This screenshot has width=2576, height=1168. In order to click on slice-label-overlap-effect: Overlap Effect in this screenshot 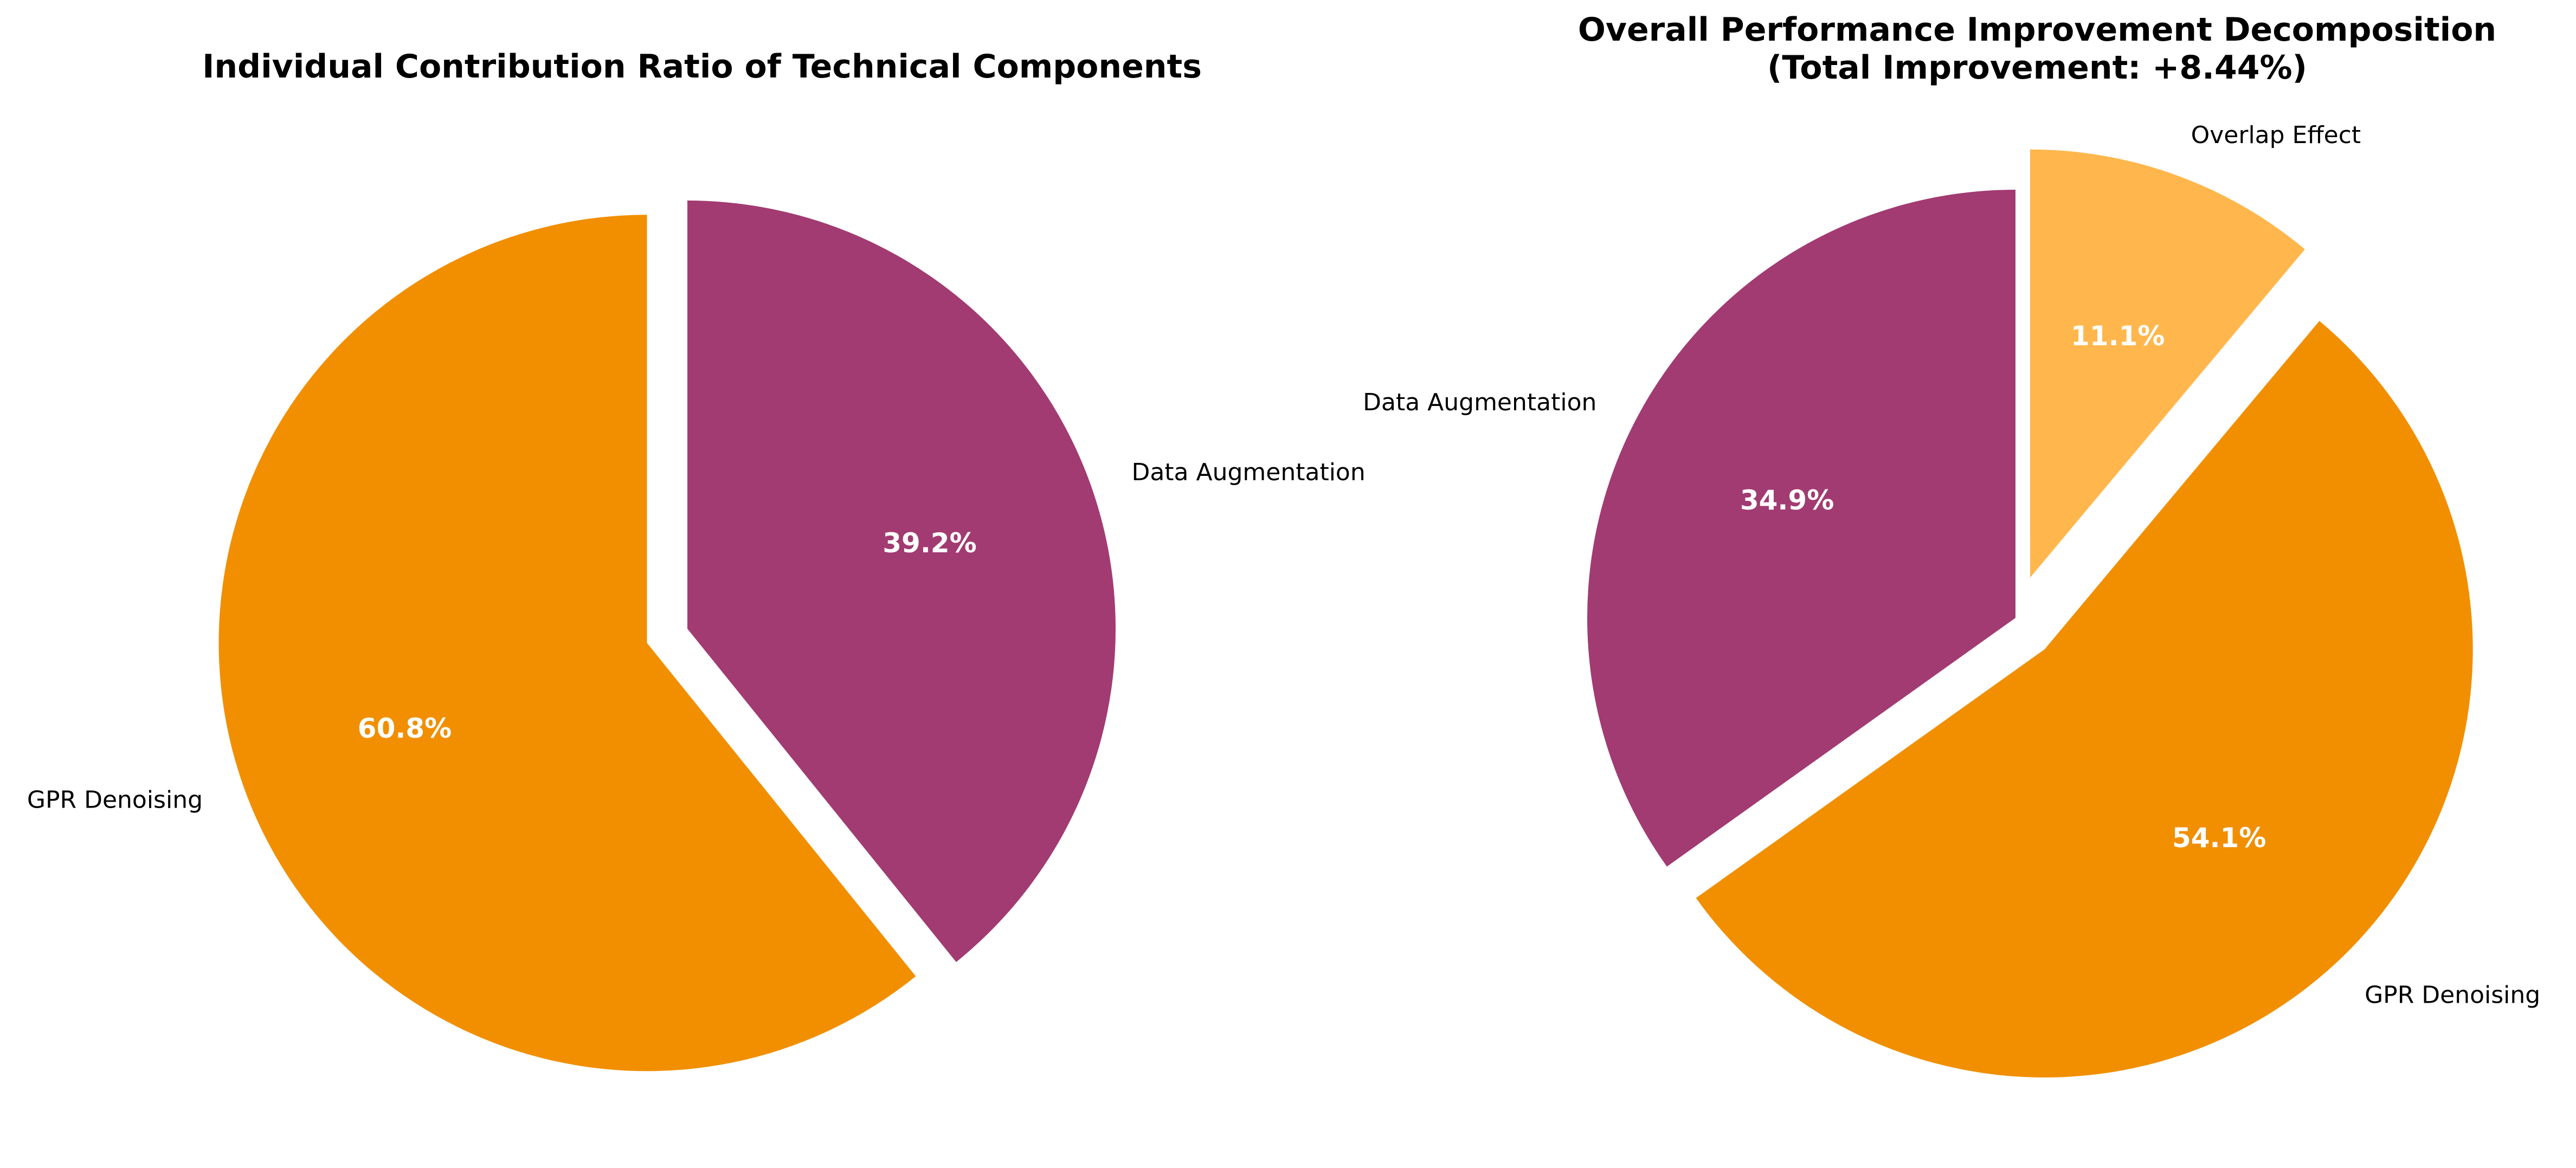, I will do `click(2276, 135)`.